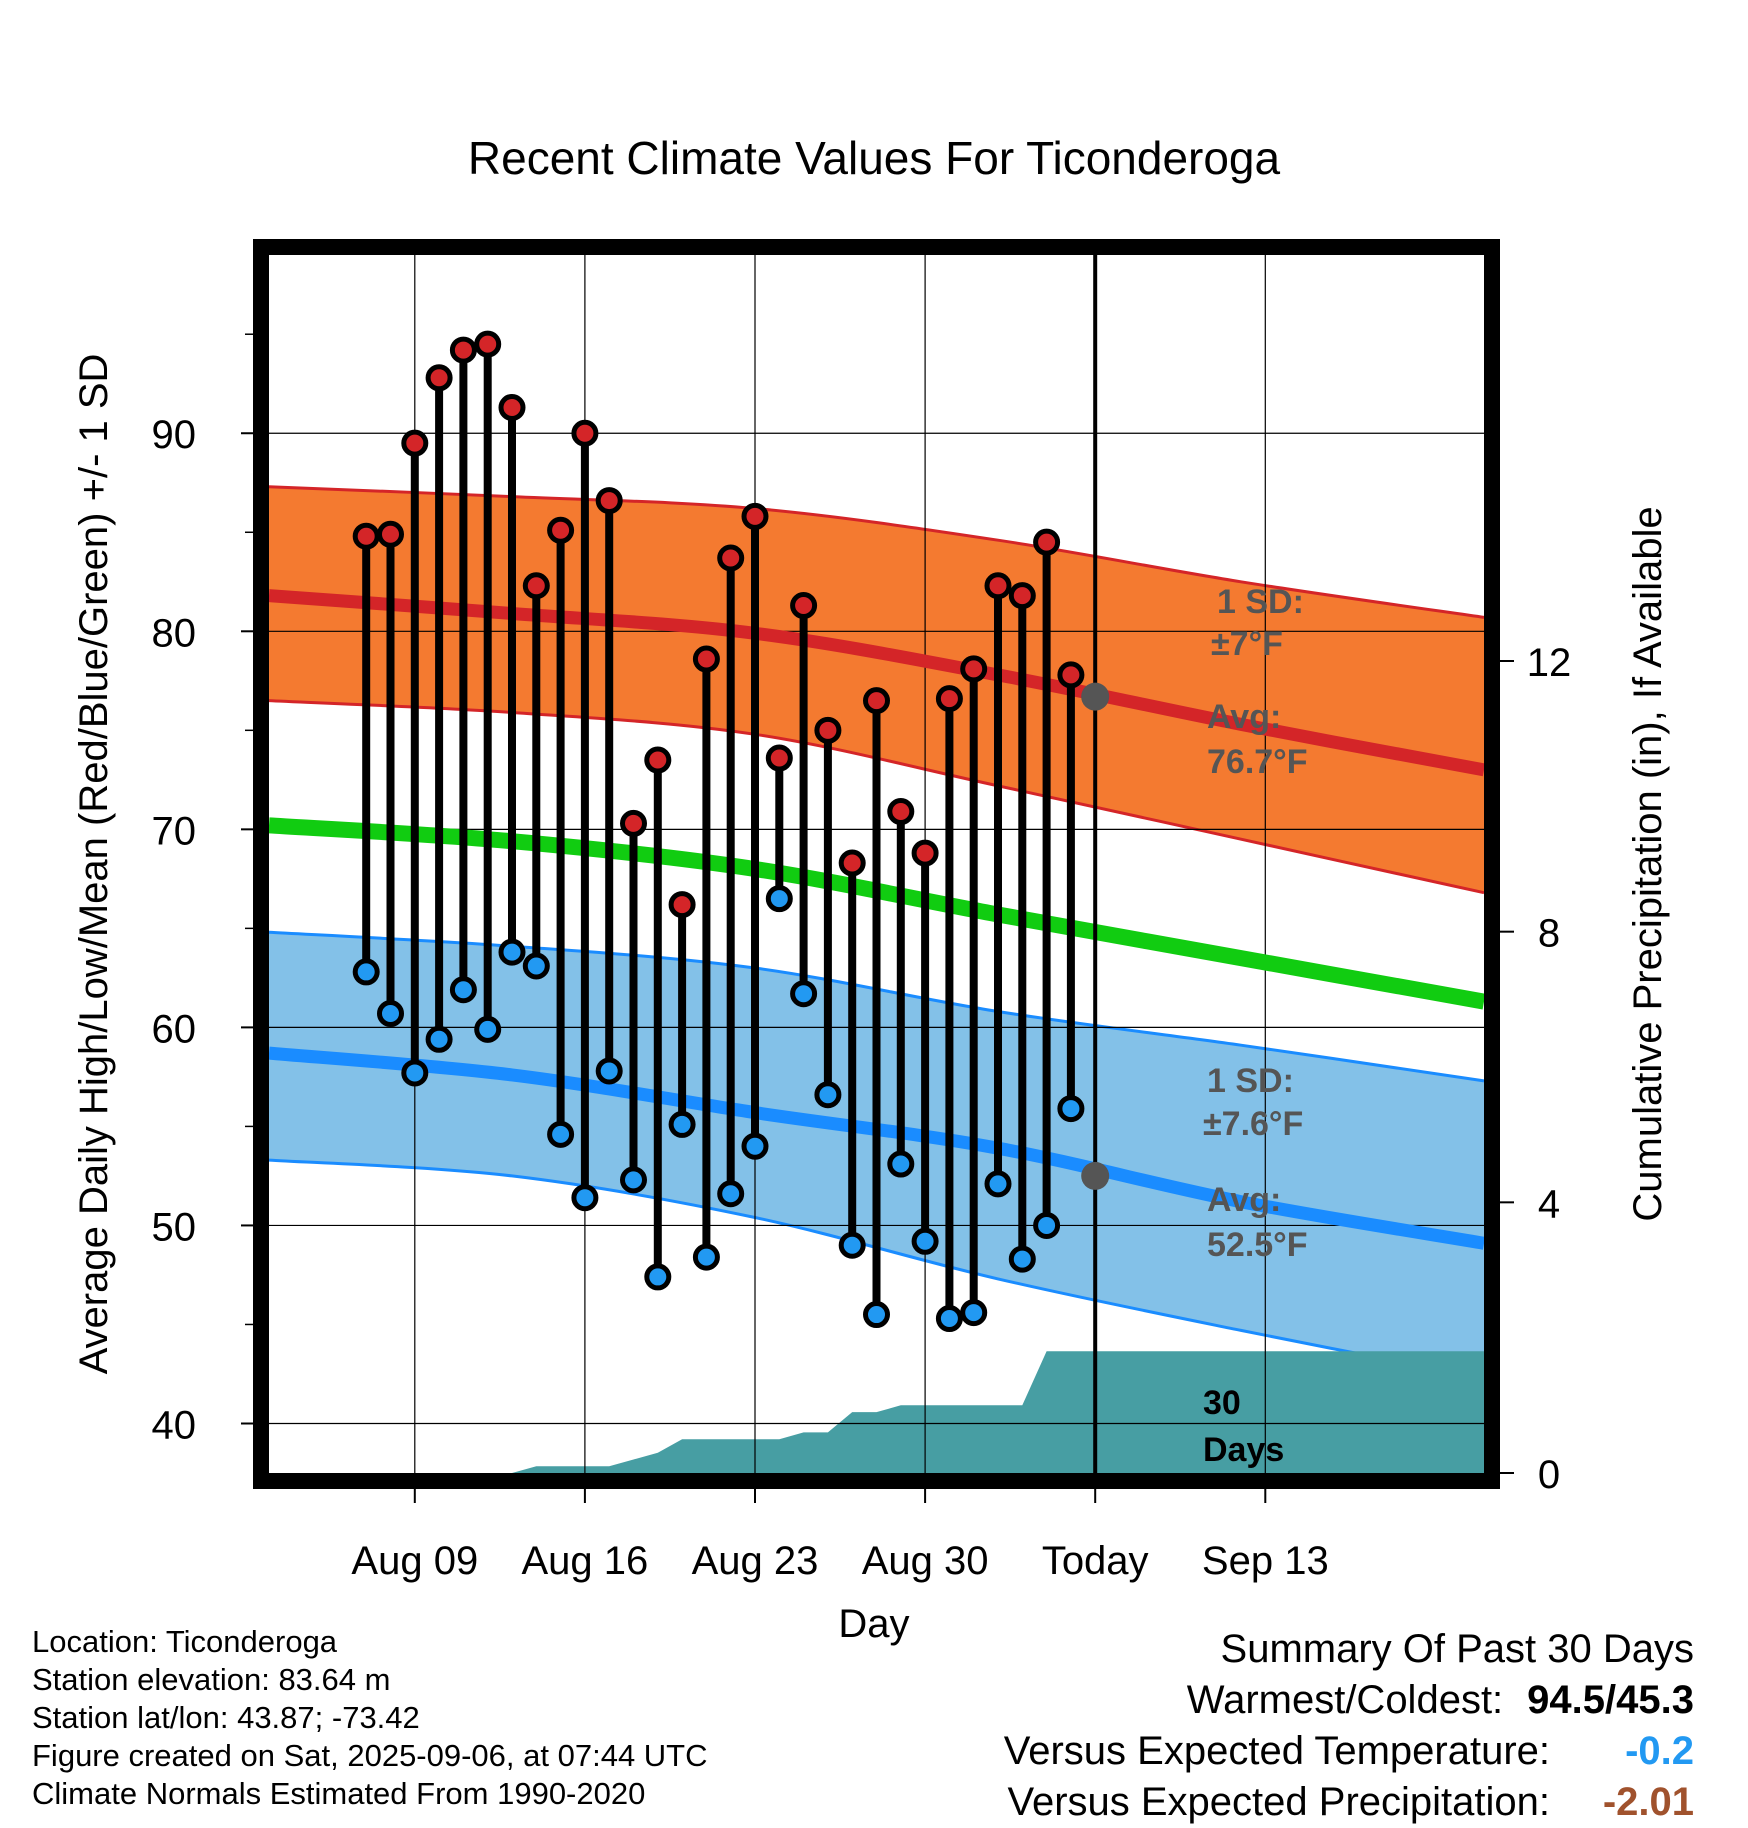 The height and width of the screenshot is (1828, 1748). What do you see at coordinates (174, 831) in the screenshot?
I see `y-tick-label: 70` at bounding box center [174, 831].